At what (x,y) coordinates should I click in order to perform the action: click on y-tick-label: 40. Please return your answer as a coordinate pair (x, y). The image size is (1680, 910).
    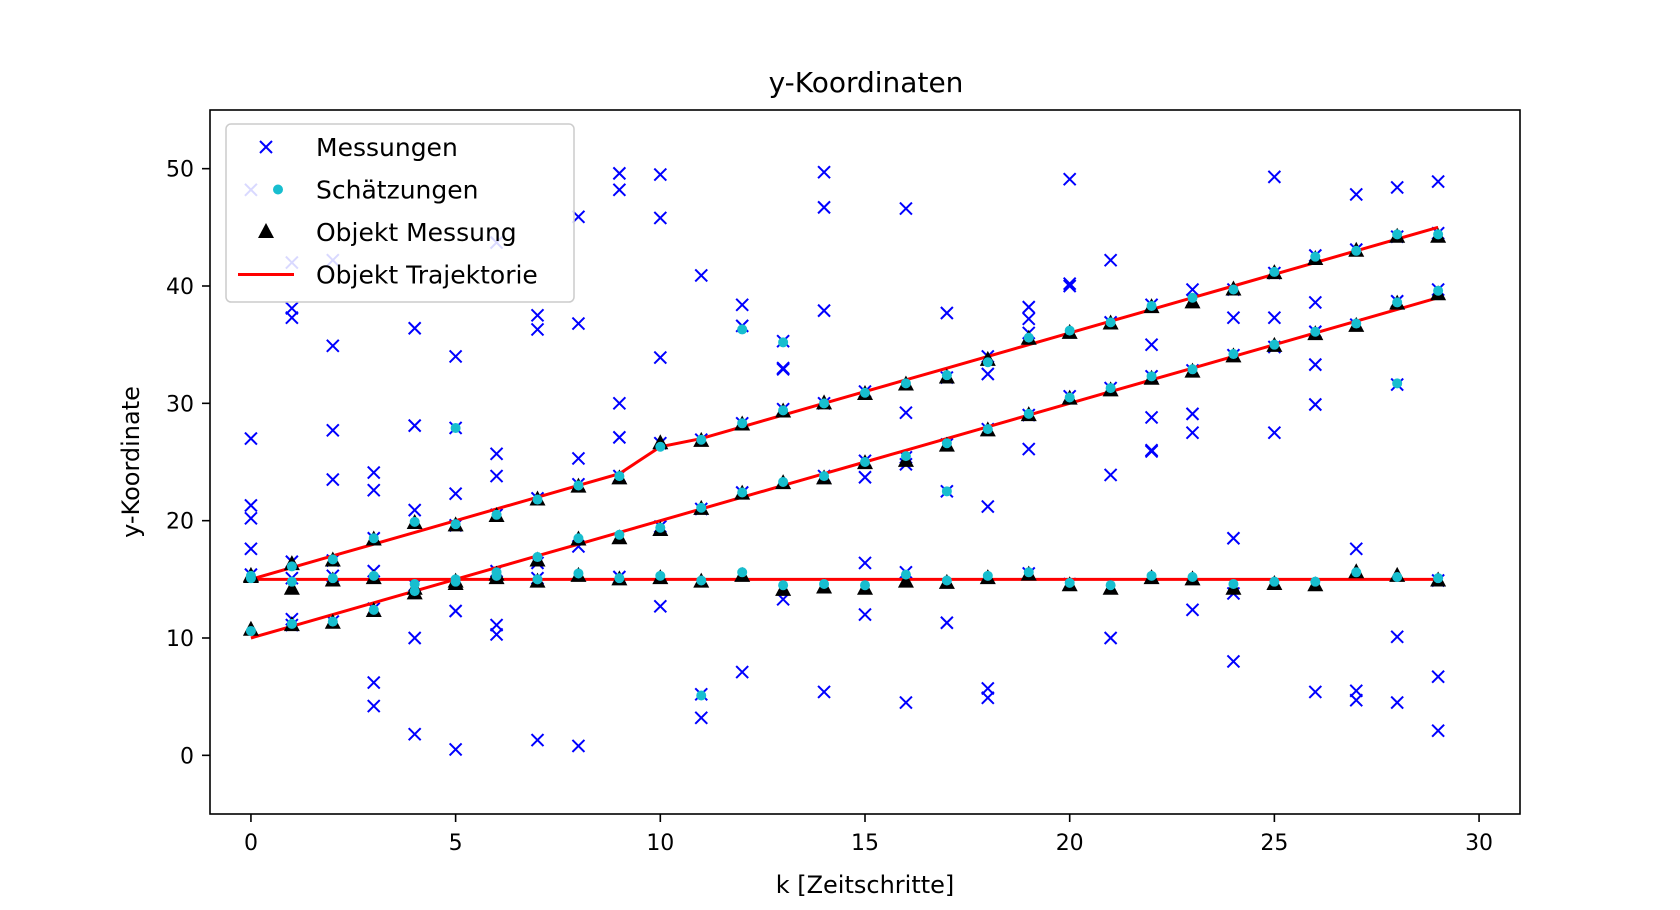
    Looking at the image, I should click on (180, 287).